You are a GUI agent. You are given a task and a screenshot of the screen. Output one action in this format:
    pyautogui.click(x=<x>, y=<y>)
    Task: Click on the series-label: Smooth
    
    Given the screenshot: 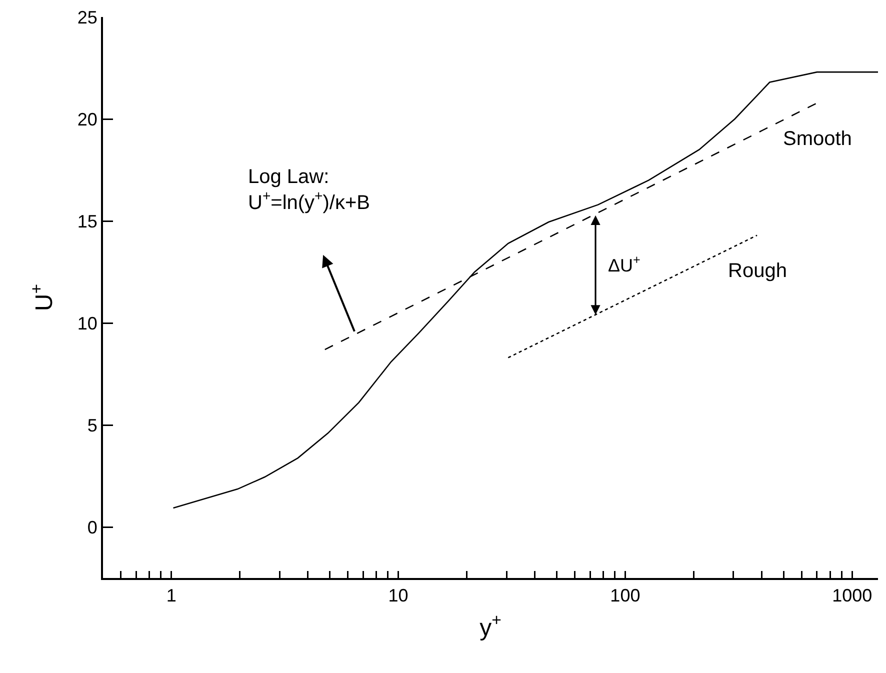 What is the action you would take?
    pyautogui.click(x=817, y=139)
    